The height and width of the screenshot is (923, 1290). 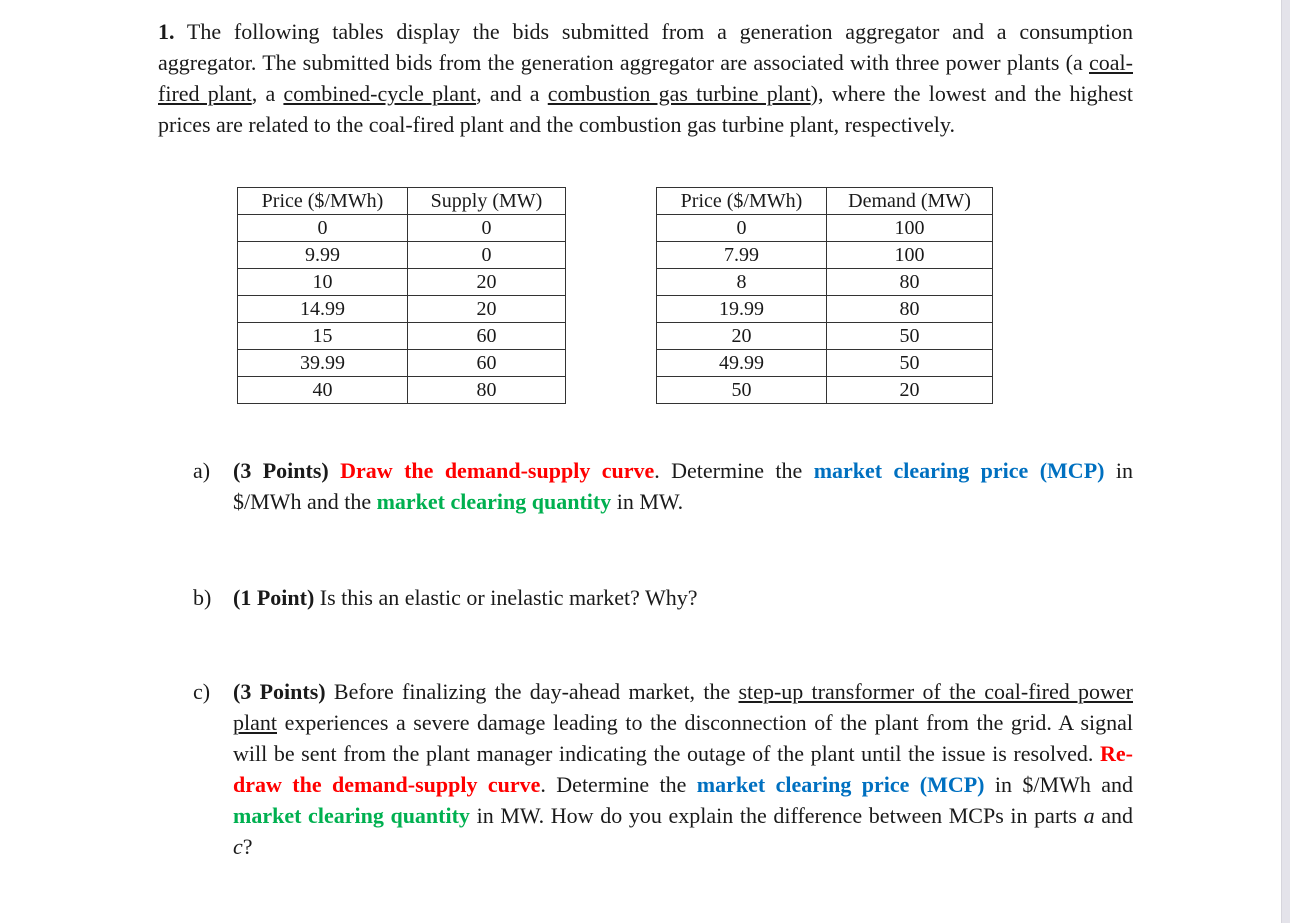 What do you see at coordinates (274, 597) in the screenshot?
I see `points: (1 Point)` at bounding box center [274, 597].